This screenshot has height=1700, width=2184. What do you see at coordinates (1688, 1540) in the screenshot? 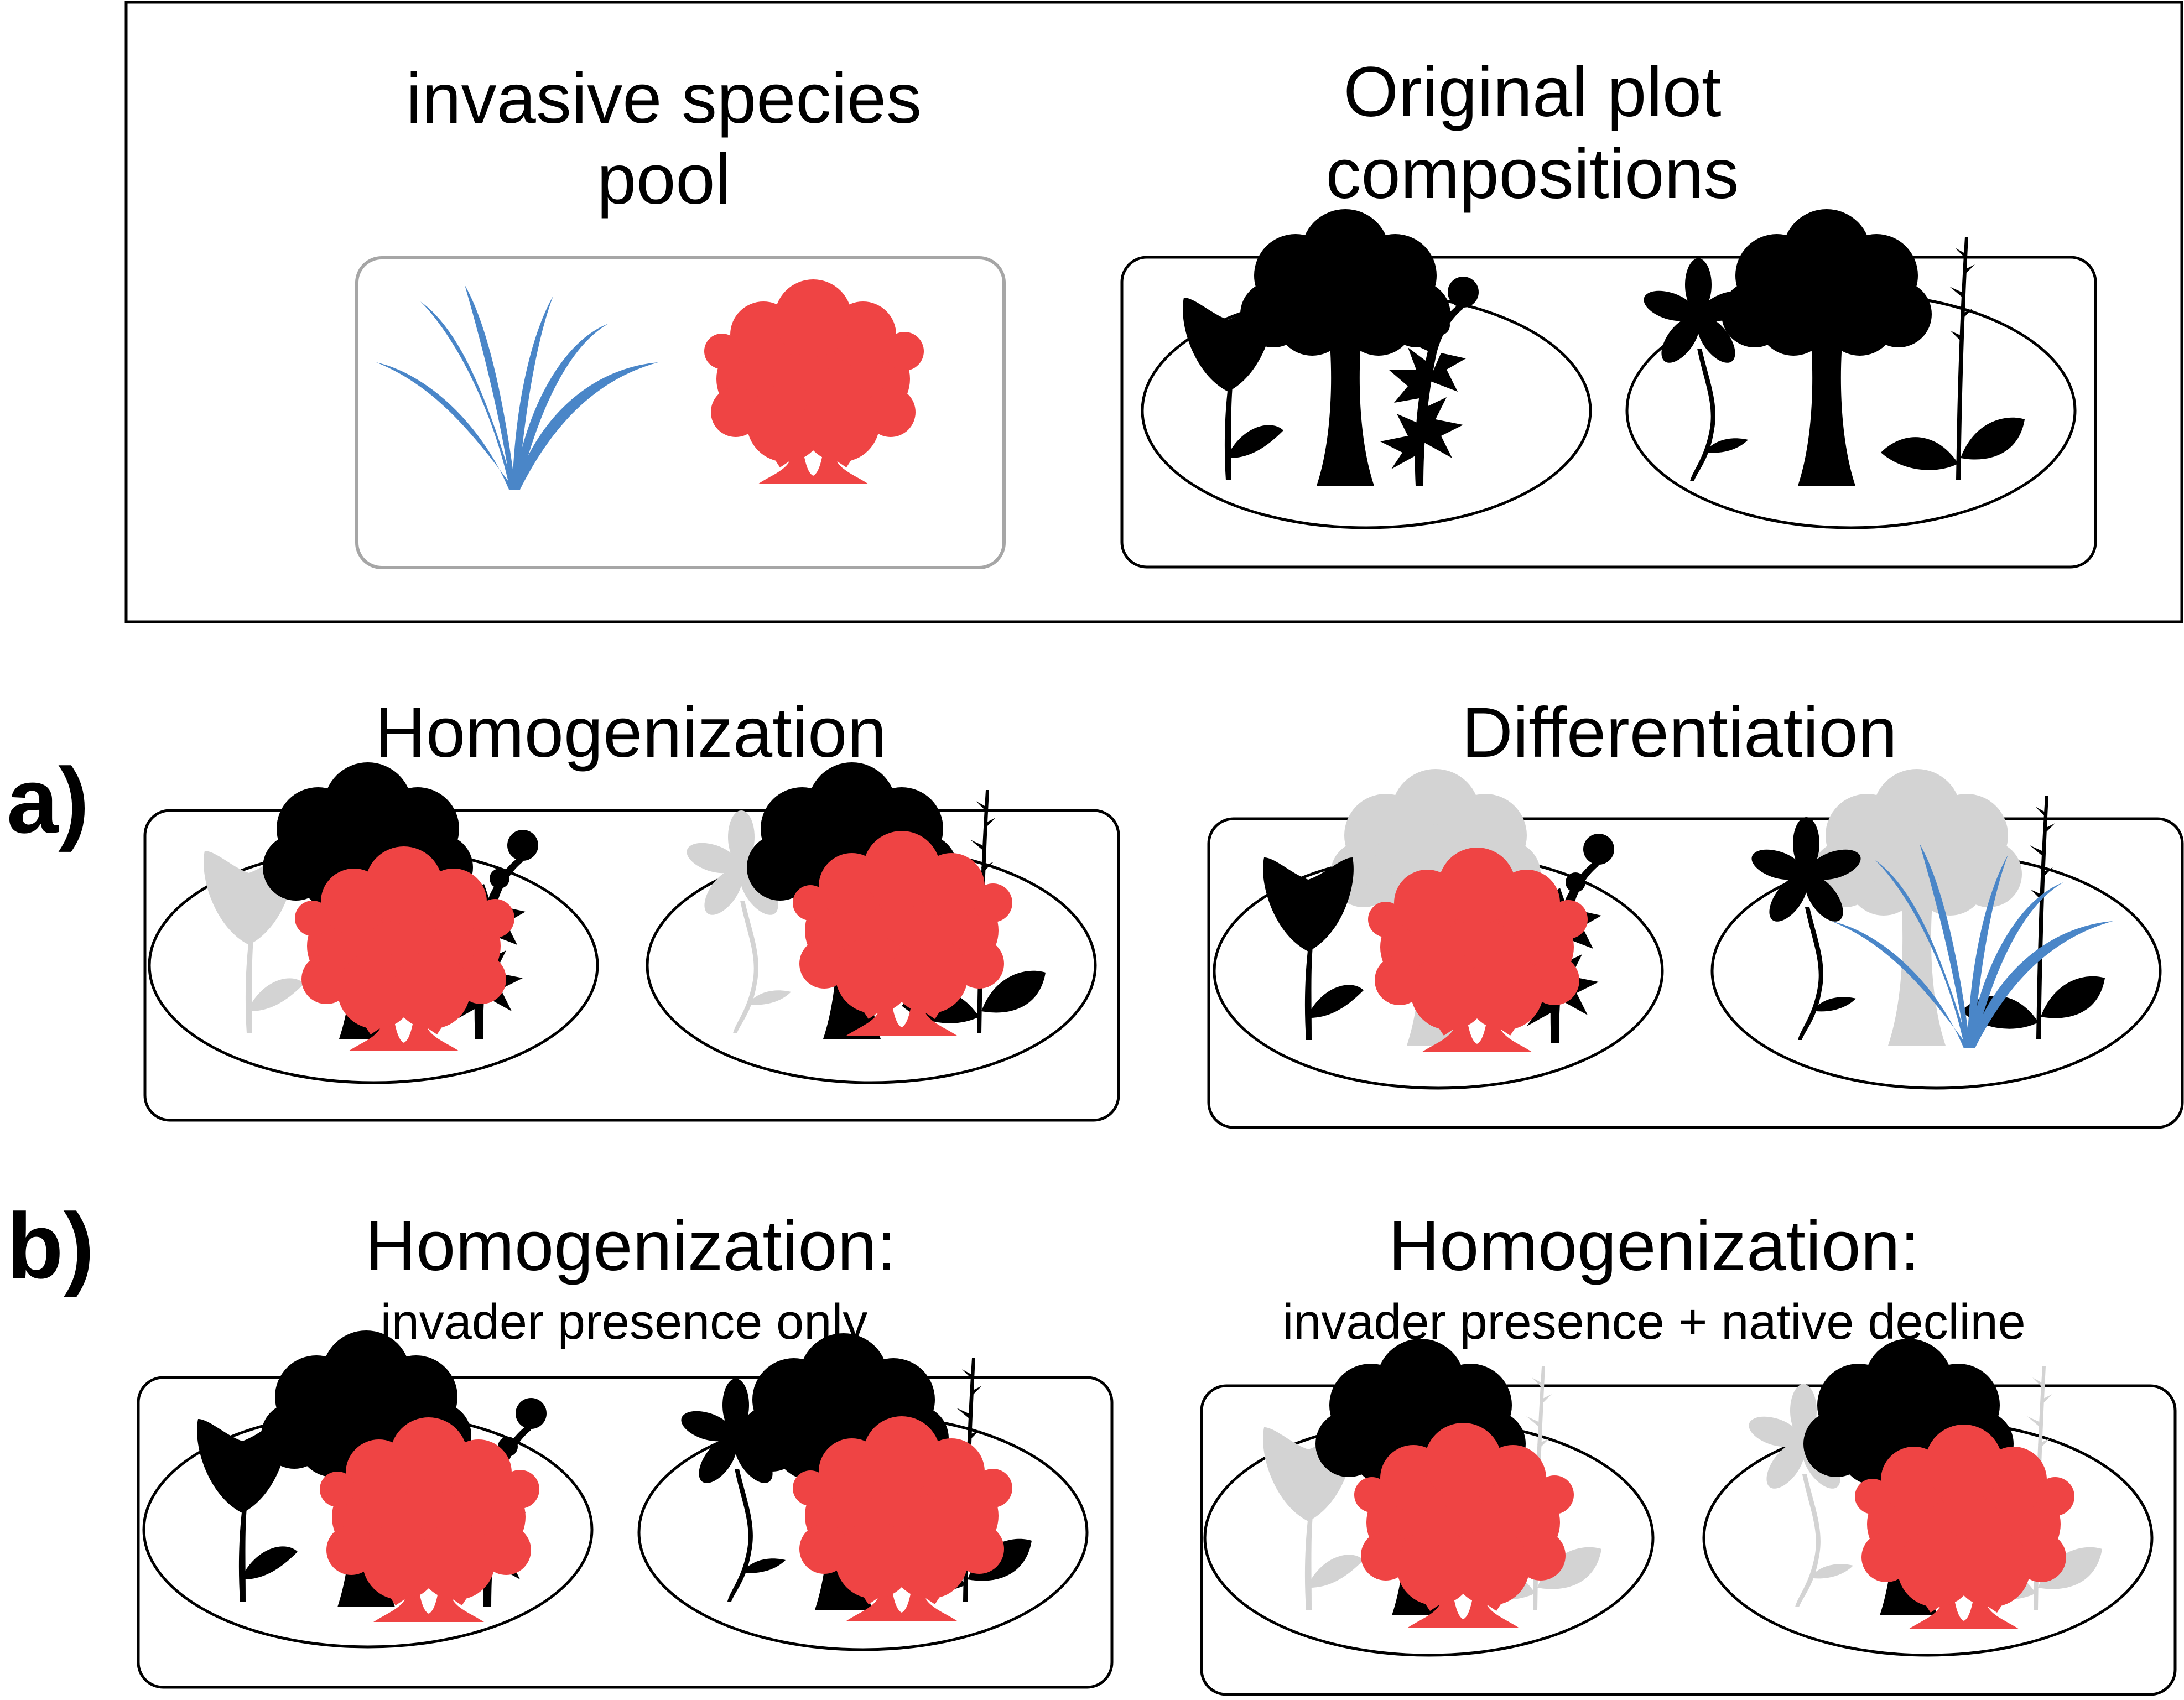
I see `presence-decline-box` at bounding box center [1688, 1540].